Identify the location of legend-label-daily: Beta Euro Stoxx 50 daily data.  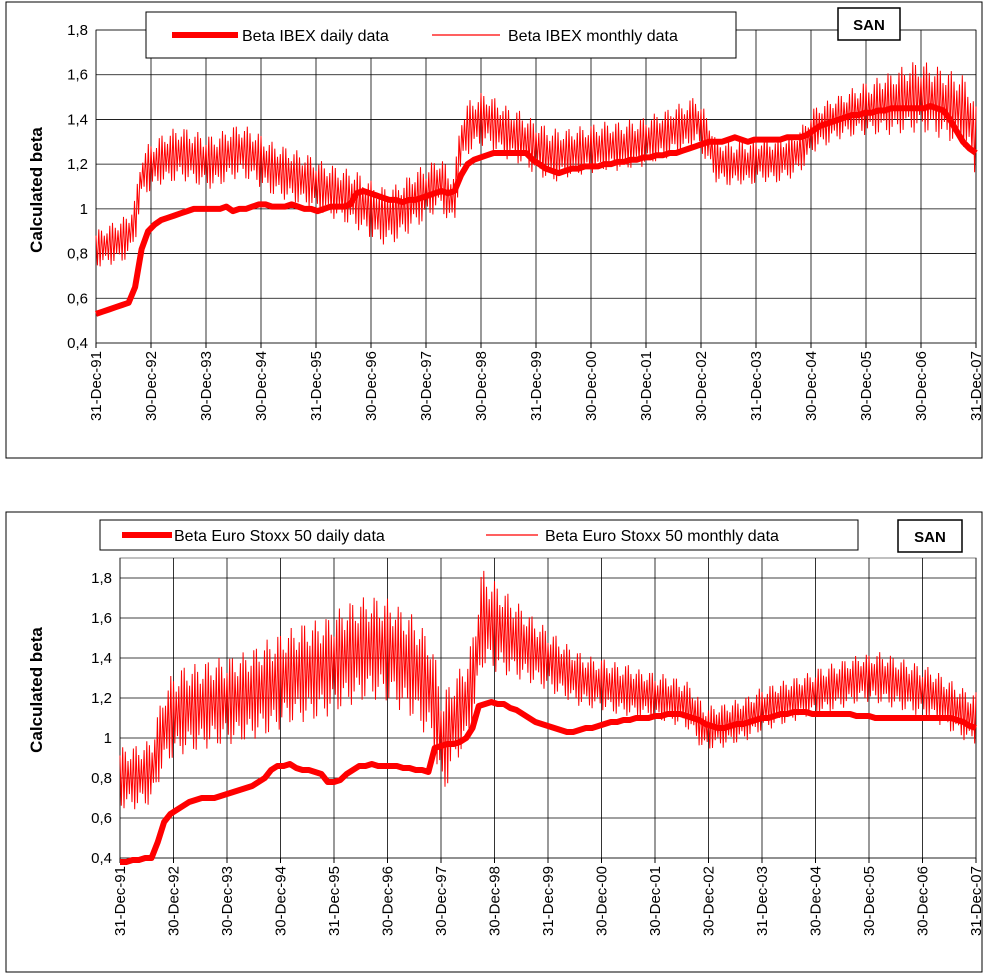
(279, 536).